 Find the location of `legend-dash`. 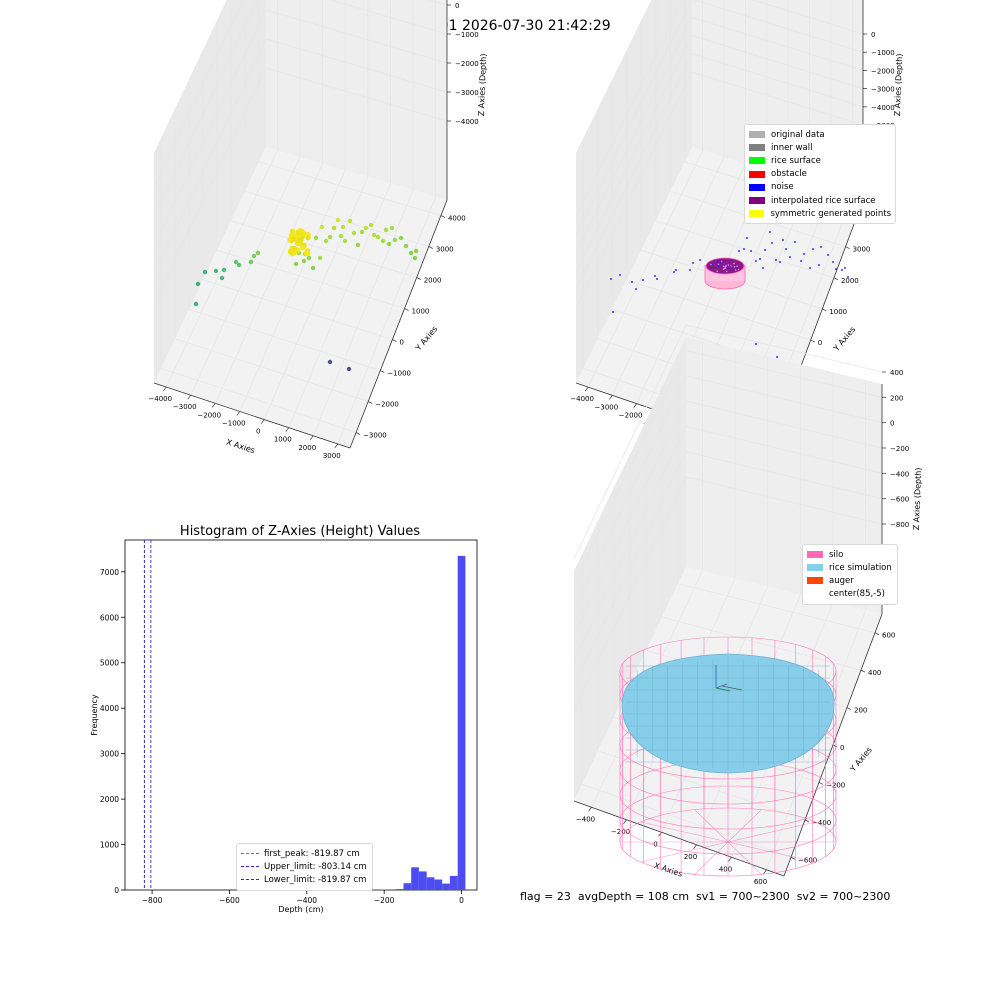

legend-dash is located at coordinates (250, 854).